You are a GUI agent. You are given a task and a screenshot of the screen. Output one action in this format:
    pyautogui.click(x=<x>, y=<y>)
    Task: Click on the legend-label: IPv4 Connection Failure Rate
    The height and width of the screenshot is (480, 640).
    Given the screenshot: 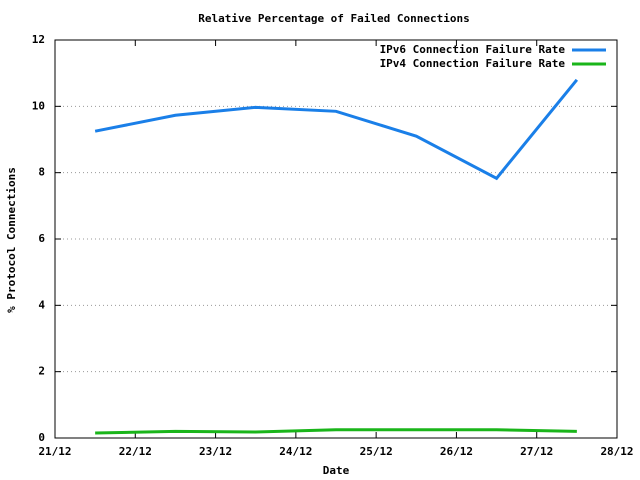 What is the action you would take?
    pyautogui.click(x=473, y=63)
    